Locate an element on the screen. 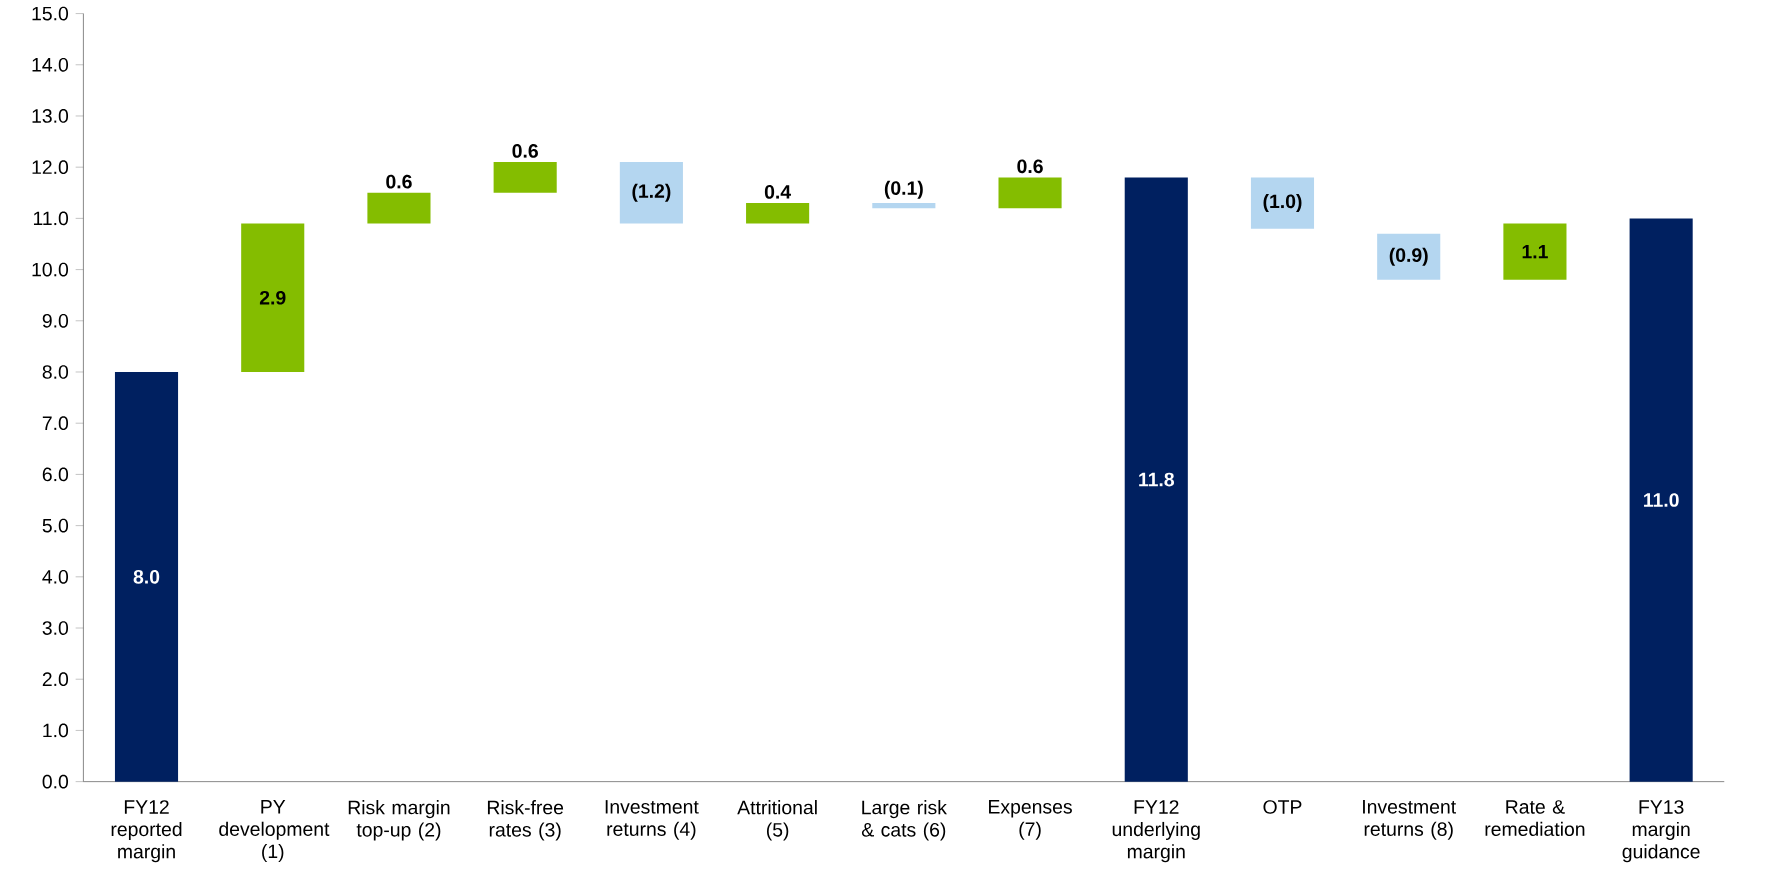 The width and height of the screenshot is (1785, 879). x-tick-label: Expenses (7) is located at coordinates (1030, 820).